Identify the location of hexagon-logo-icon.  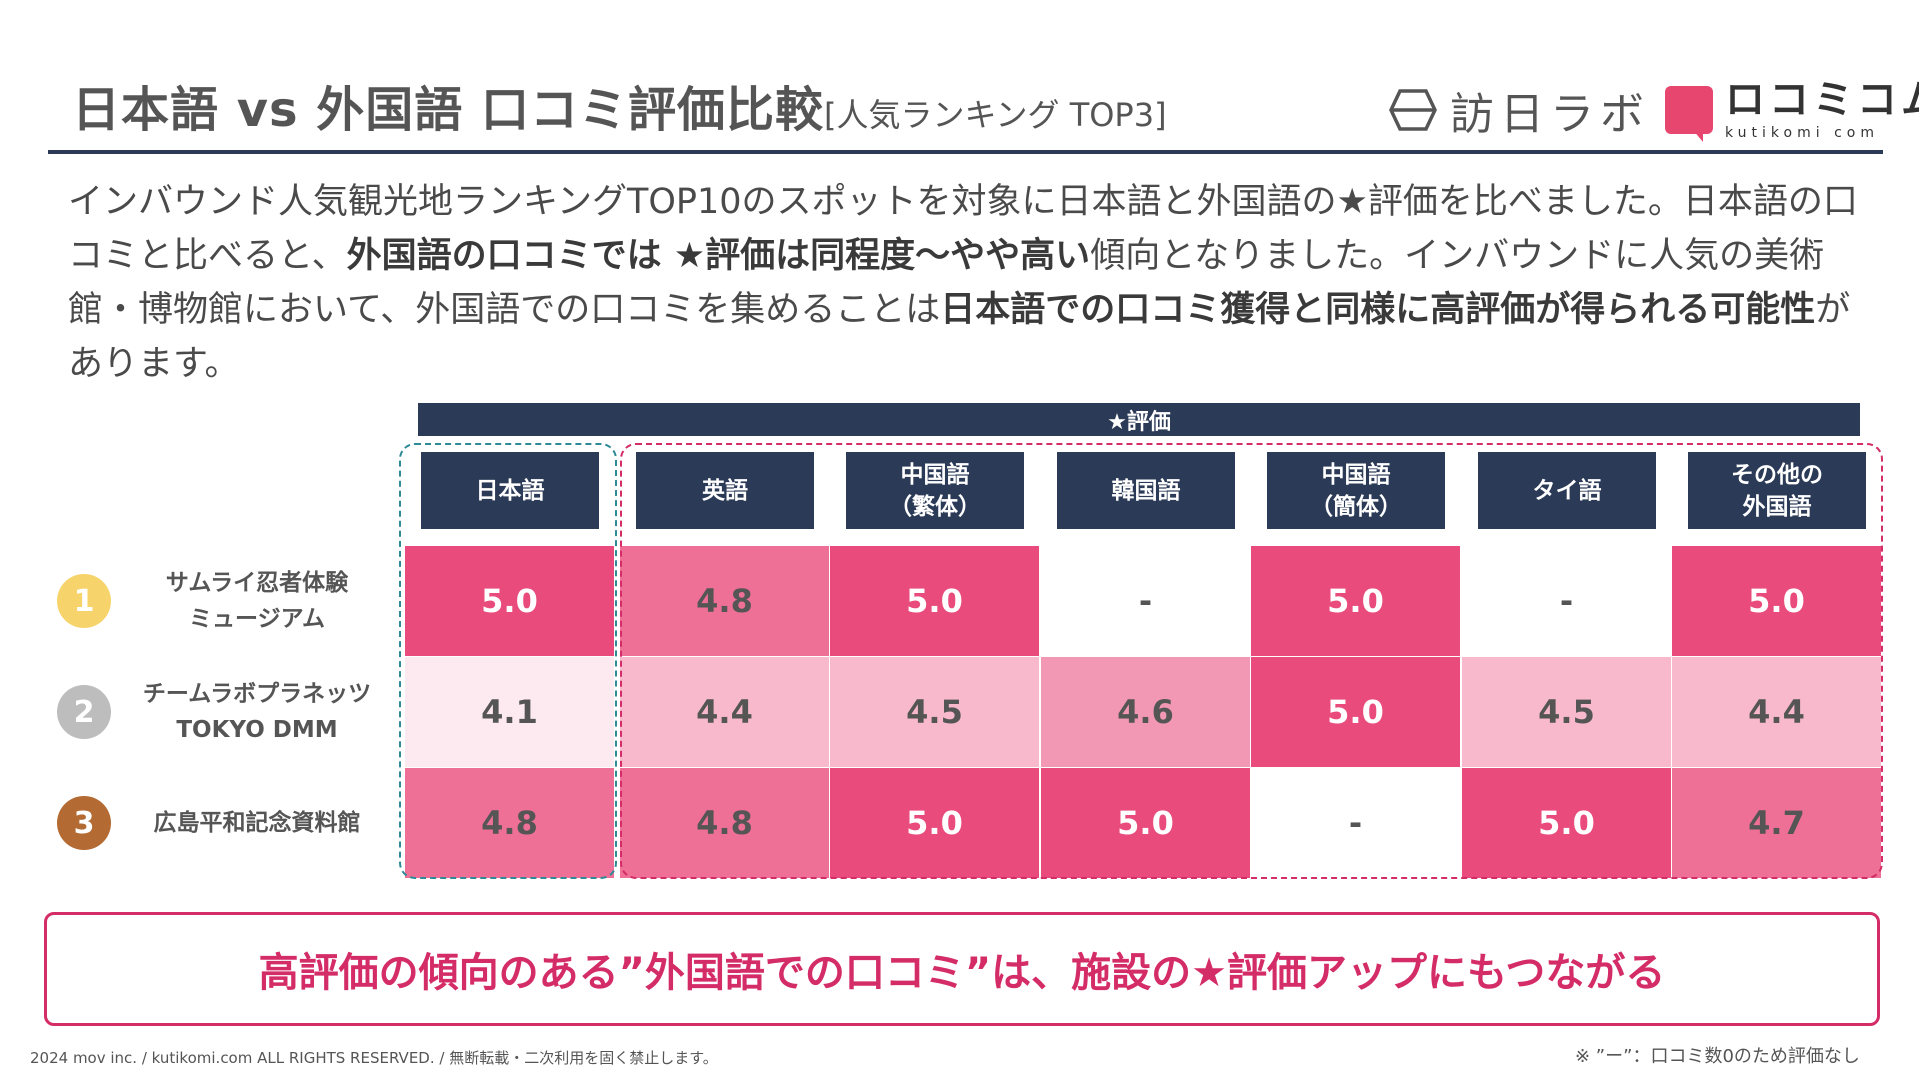
(1413, 110).